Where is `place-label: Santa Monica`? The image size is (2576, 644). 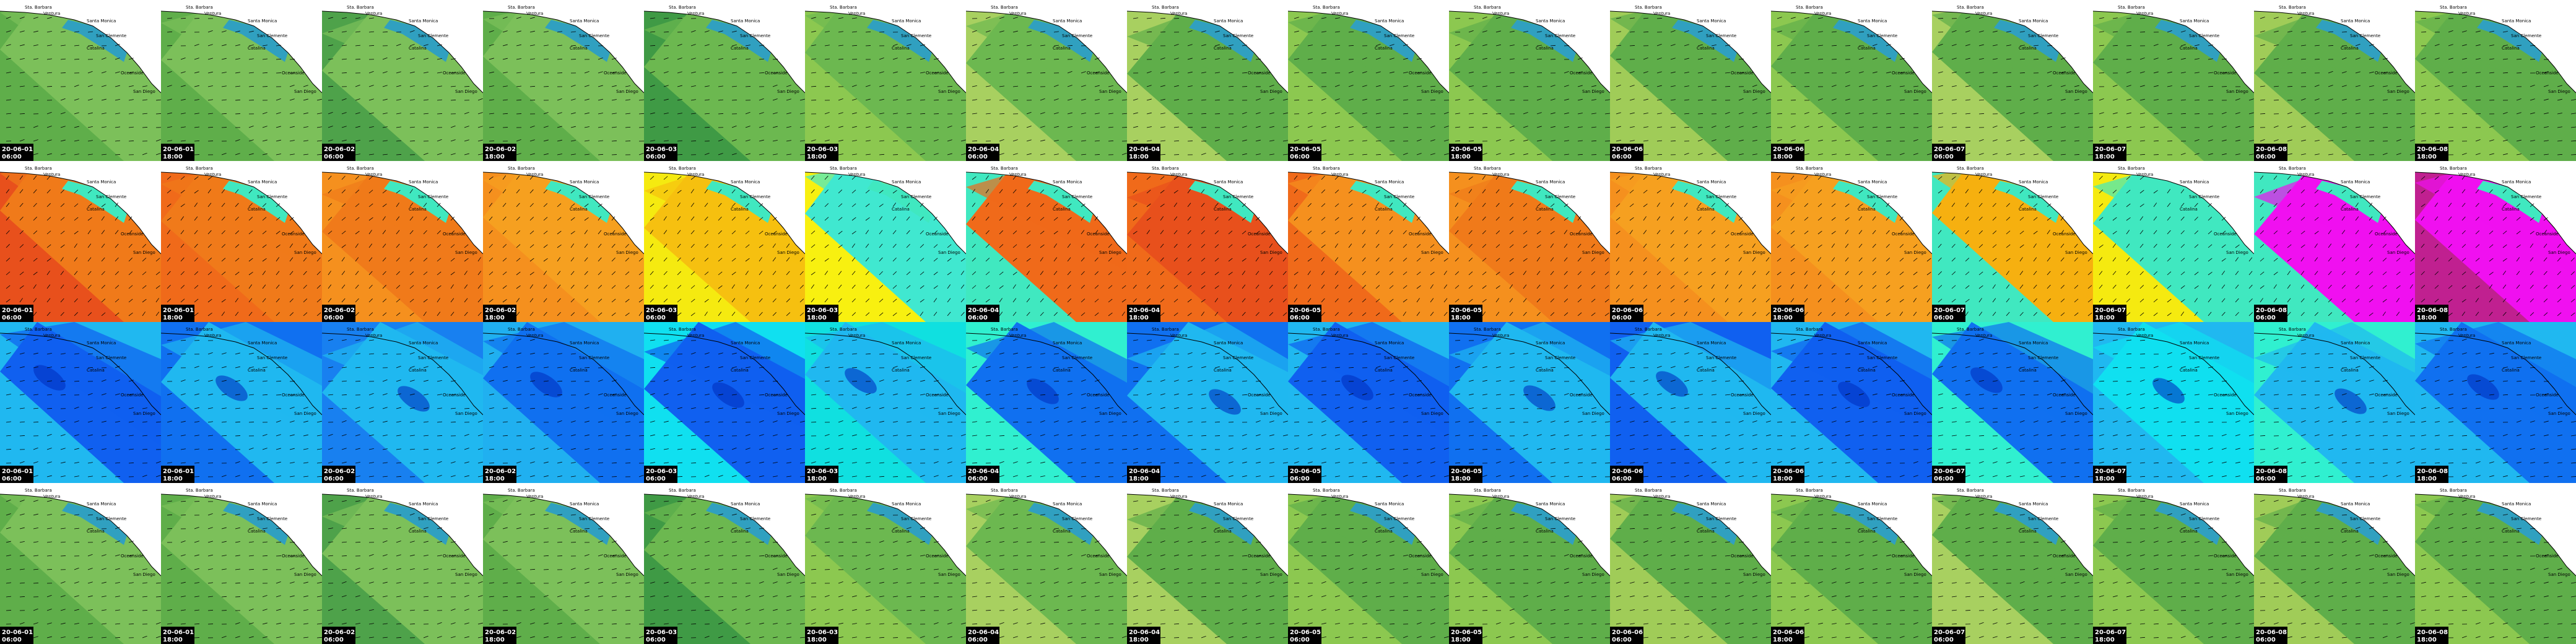
place-label: Santa Monica is located at coordinates (1551, 21).